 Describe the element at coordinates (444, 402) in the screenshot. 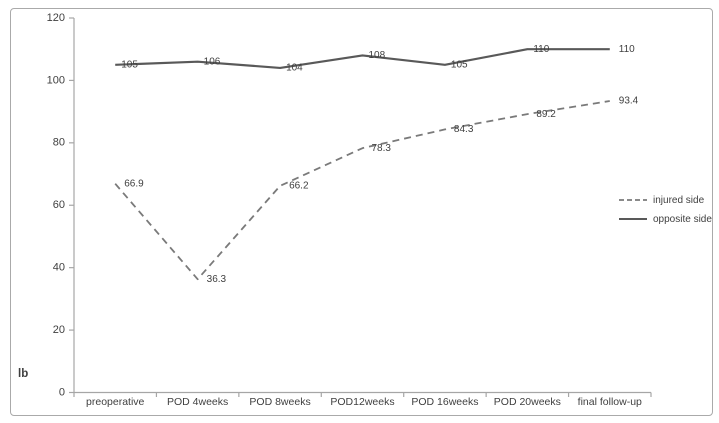

I see `x-category-label: POD 16weeks` at that location.